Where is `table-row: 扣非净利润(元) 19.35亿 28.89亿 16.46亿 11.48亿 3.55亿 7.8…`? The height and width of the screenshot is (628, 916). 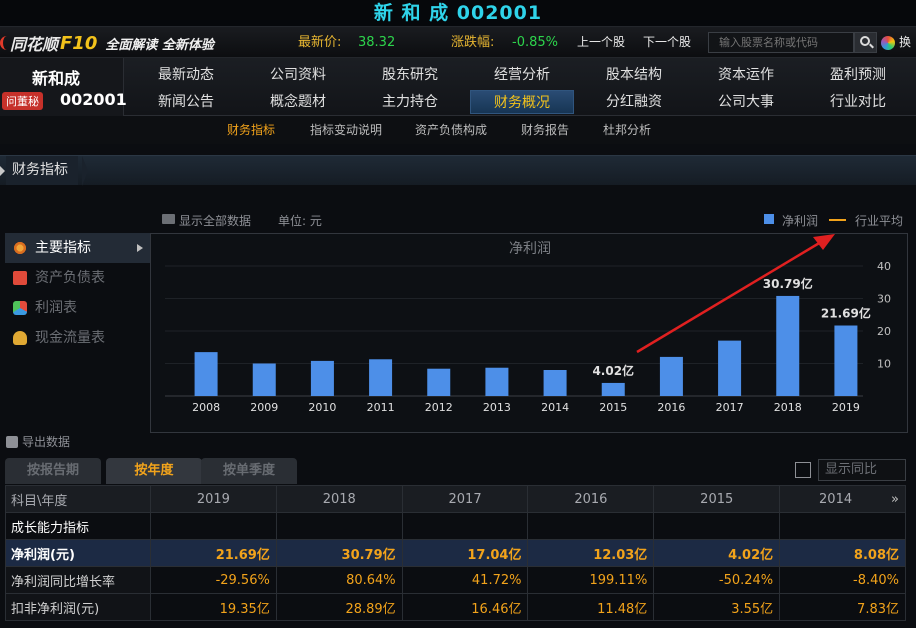 table-row: 扣非净利润(元) 19.35亿 28.89亿 16.46亿 11.48亿 3.55亿 7.8… is located at coordinates (455, 607).